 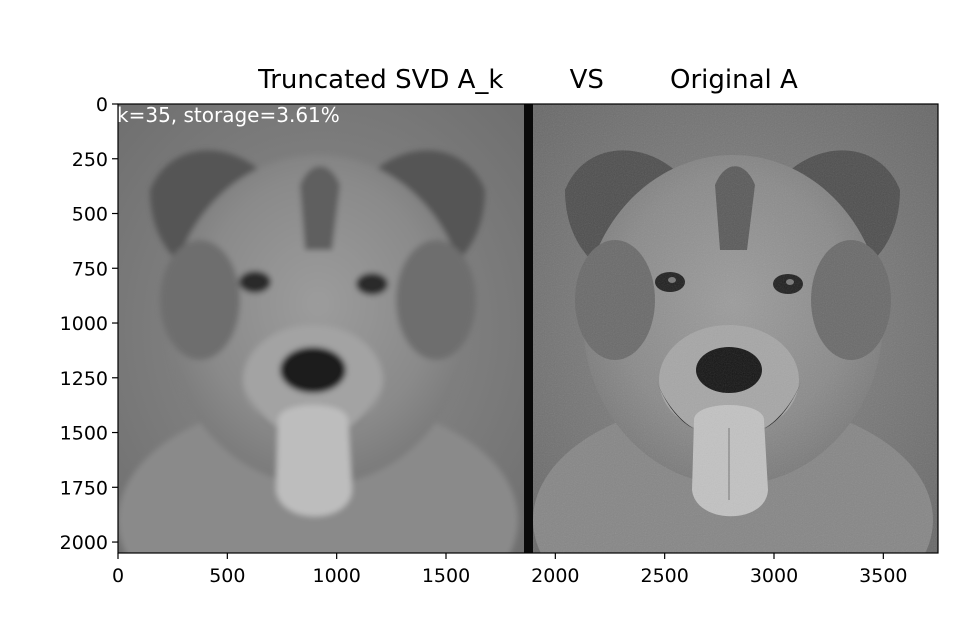 I want to click on panel-divider, so click(x=528, y=328).